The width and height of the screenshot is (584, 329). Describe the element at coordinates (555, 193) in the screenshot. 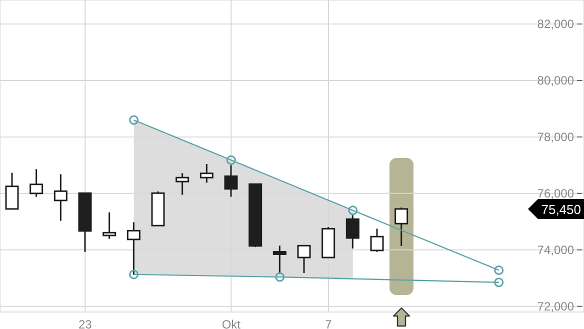

I see `y-tick-label: 76,000` at that location.